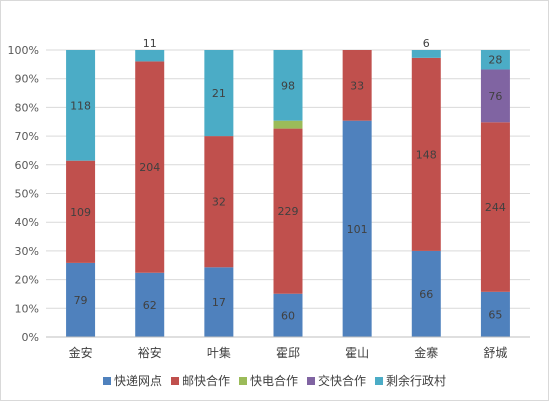 The width and height of the screenshot is (549, 401). I want to click on data-label: 98, so click(288, 85).